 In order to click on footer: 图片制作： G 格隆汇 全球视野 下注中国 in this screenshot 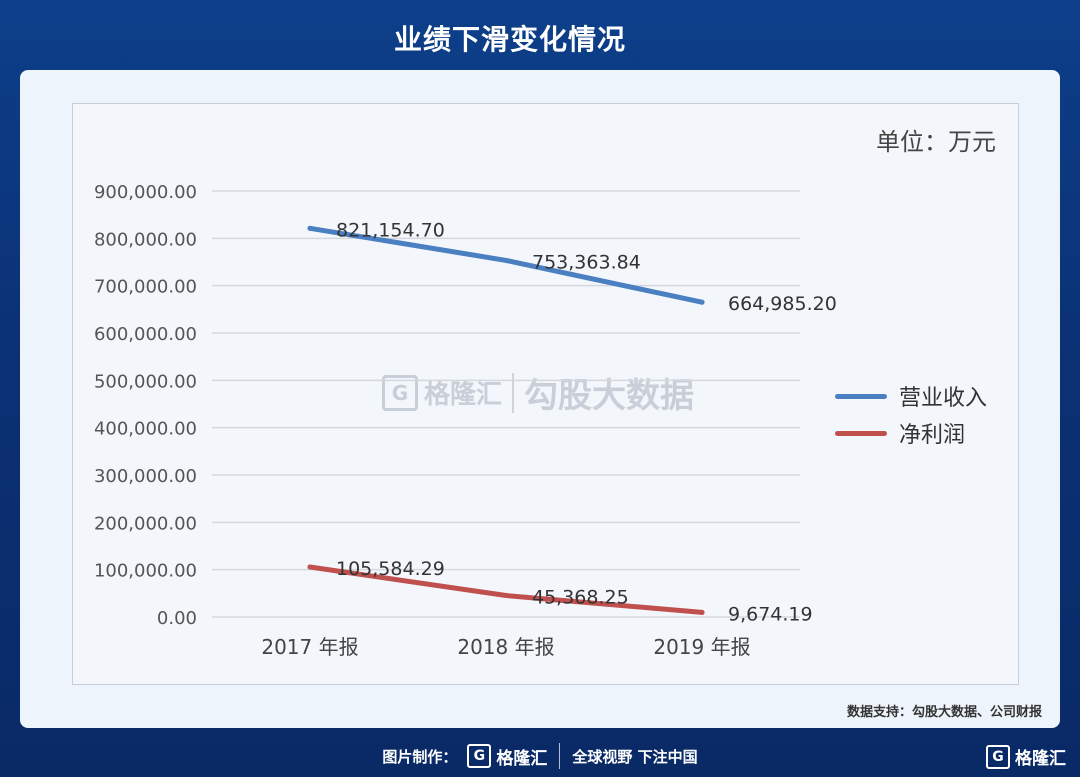, I will do `click(540, 756)`.